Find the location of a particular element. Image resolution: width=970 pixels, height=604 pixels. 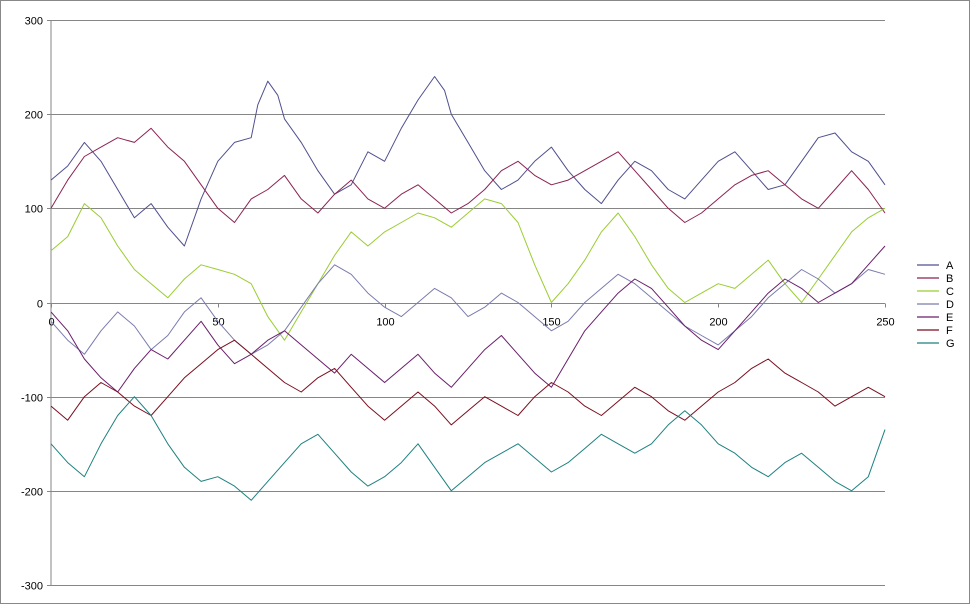

y-tick-label: 100 is located at coordinates (34, 210).